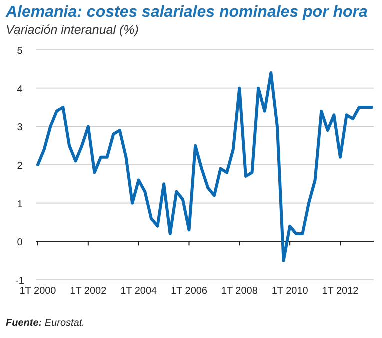  I want to click on y-tick-label: 1, so click(20, 204).